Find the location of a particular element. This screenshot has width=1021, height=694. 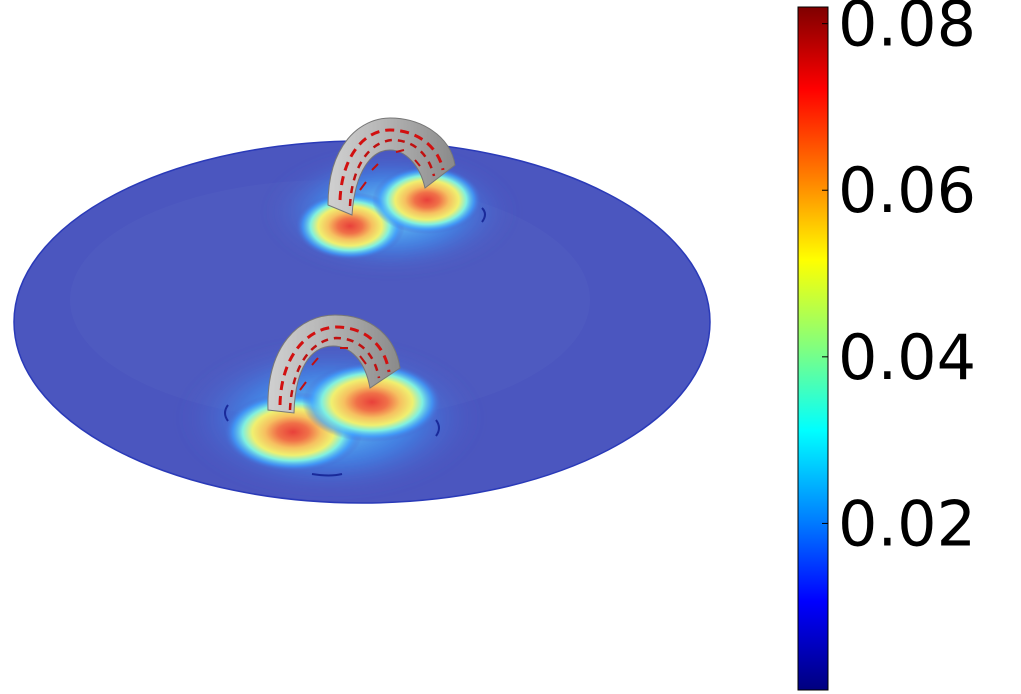

lower-arch-coil is located at coordinates (334, 364).